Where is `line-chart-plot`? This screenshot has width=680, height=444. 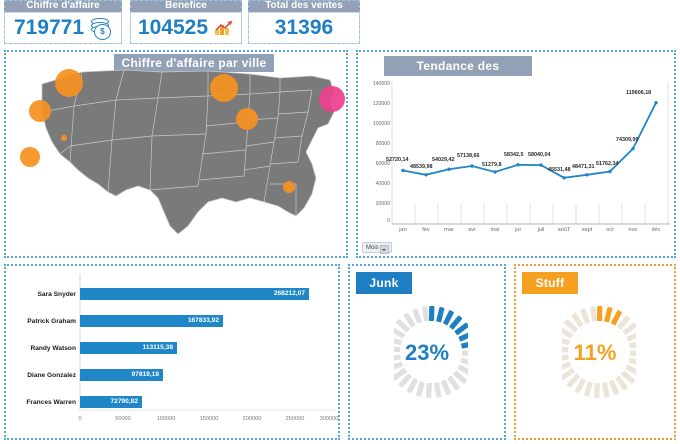
line-chart-plot is located at coordinates (530, 153).